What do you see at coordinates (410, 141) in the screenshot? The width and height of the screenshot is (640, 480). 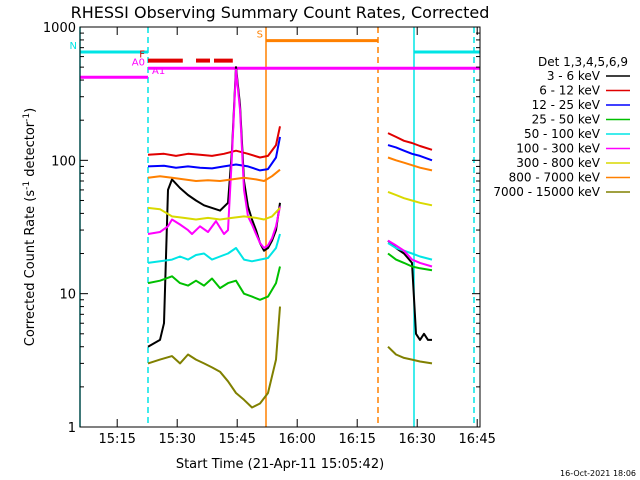 I see `series-line-1-seg2` at bounding box center [410, 141].